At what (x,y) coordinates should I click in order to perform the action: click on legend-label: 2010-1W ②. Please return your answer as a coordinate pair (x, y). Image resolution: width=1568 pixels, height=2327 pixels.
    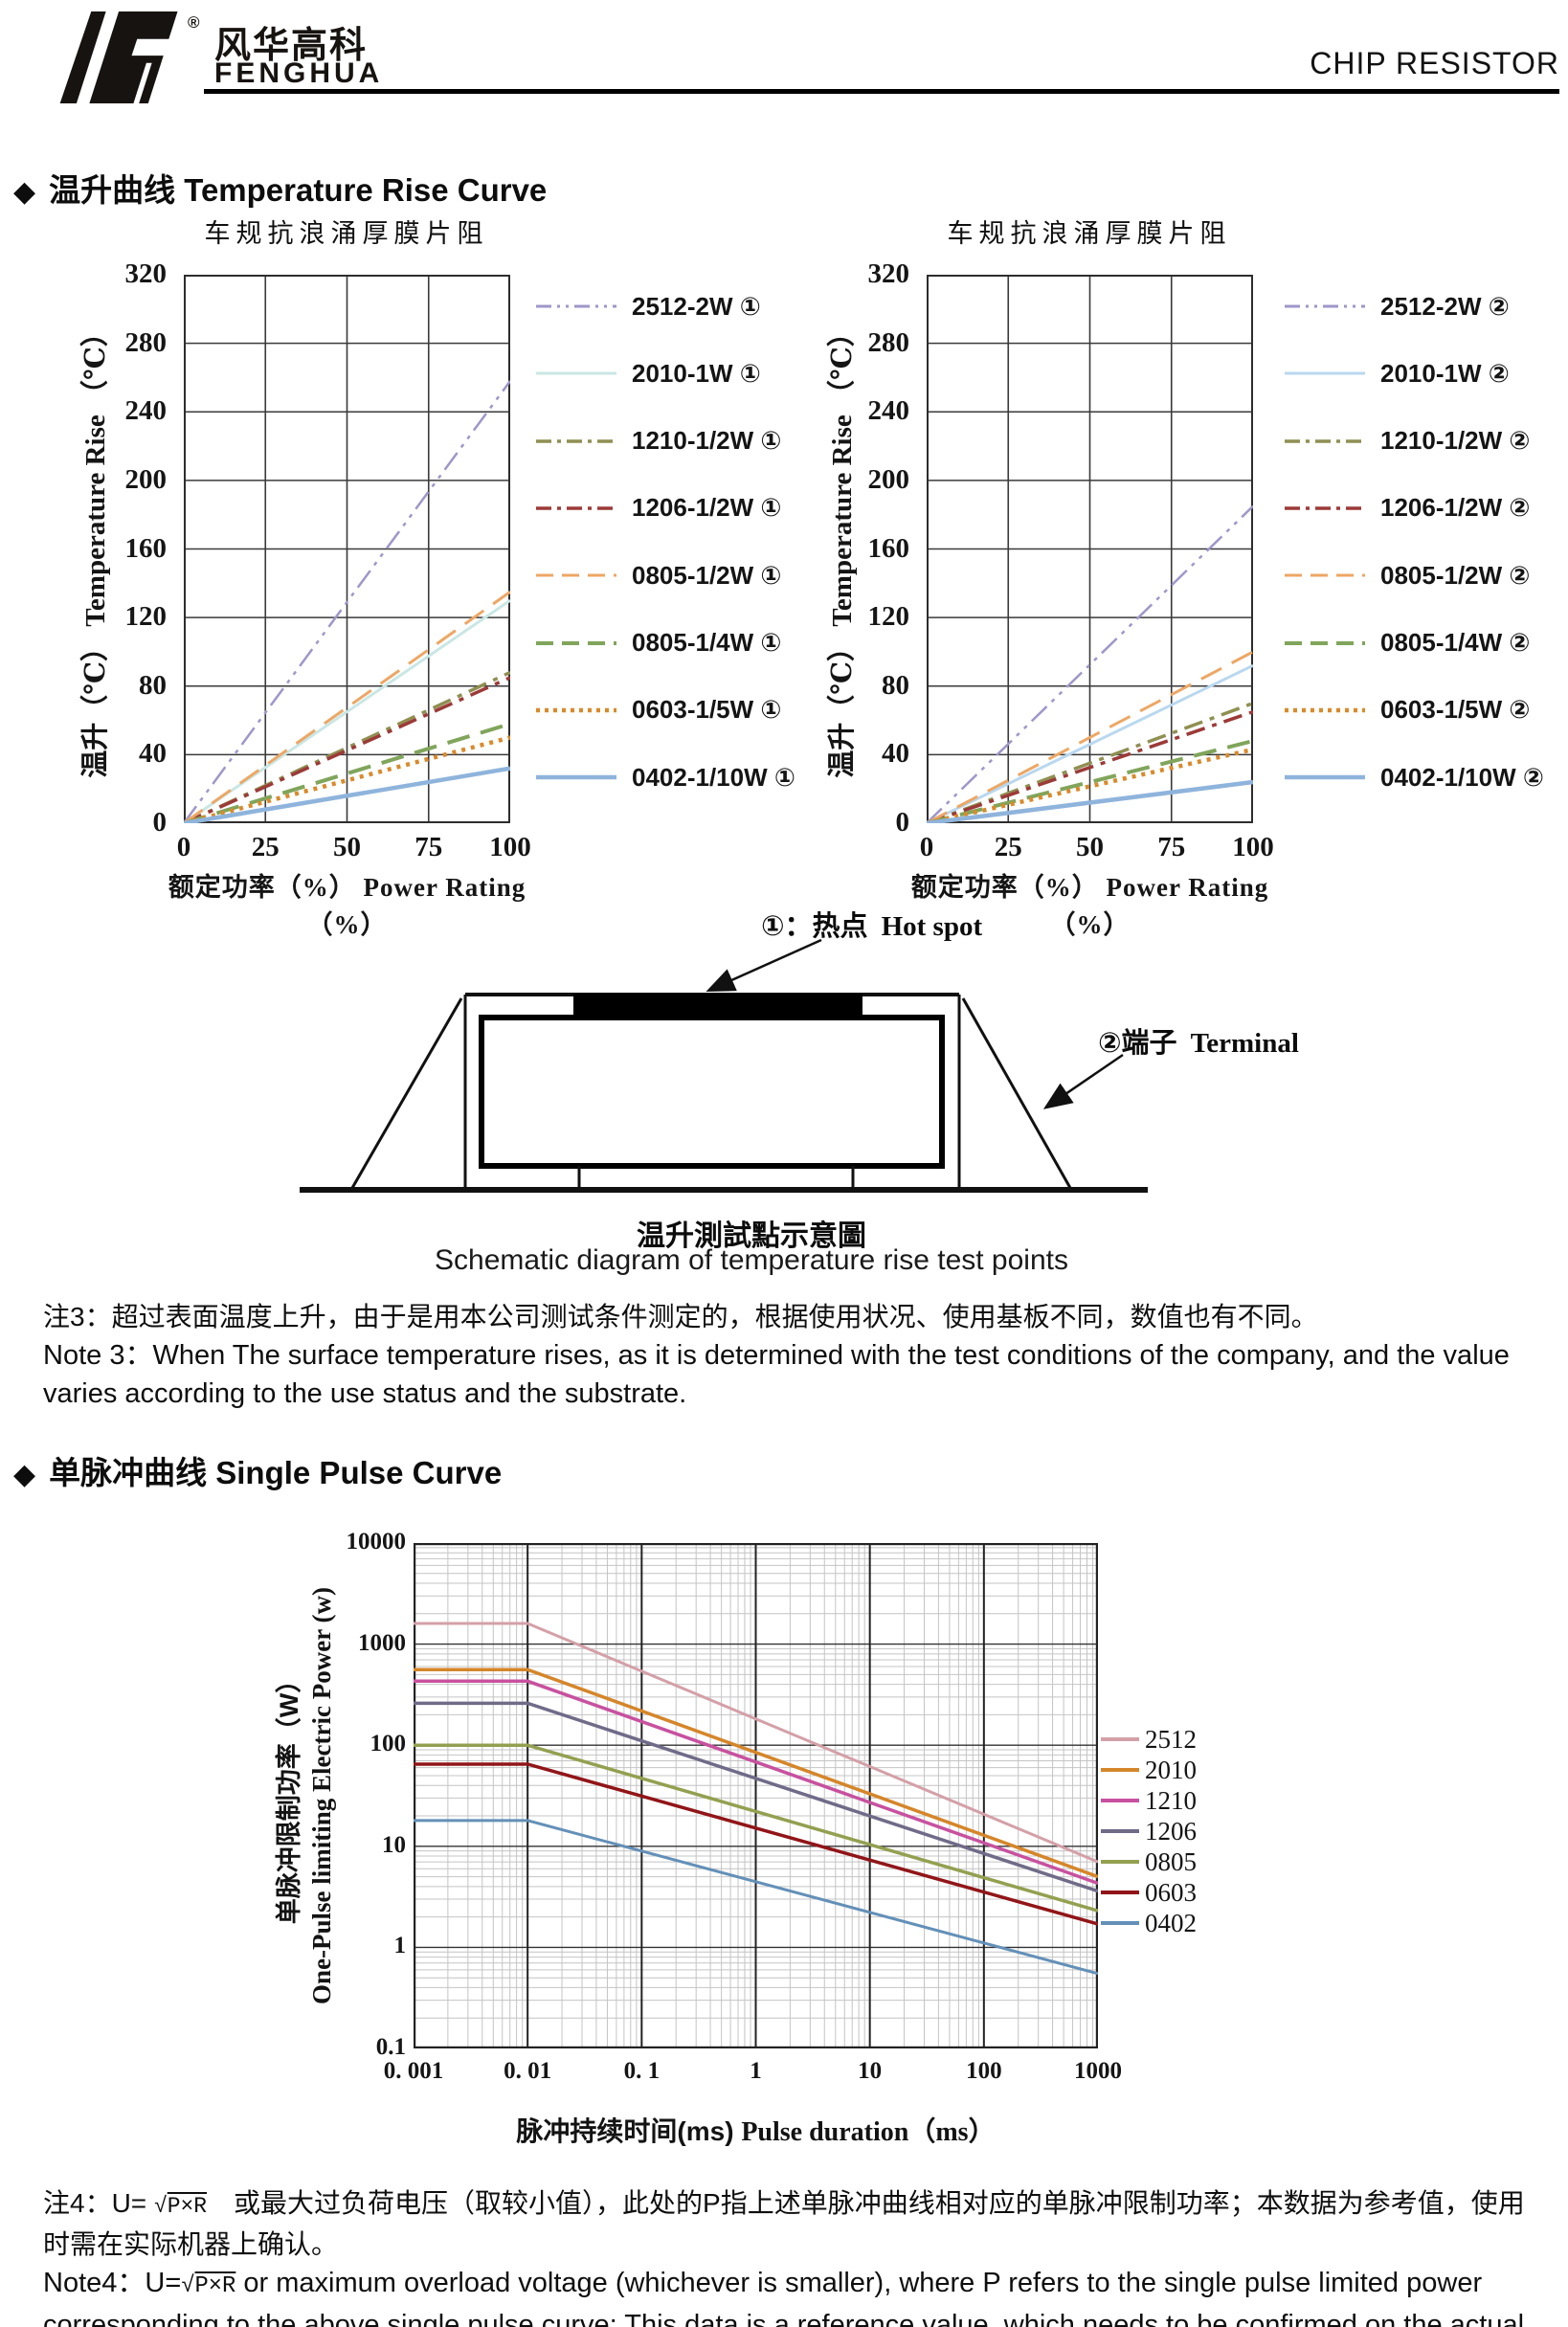
    Looking at the image, I should click on (1445, 373).